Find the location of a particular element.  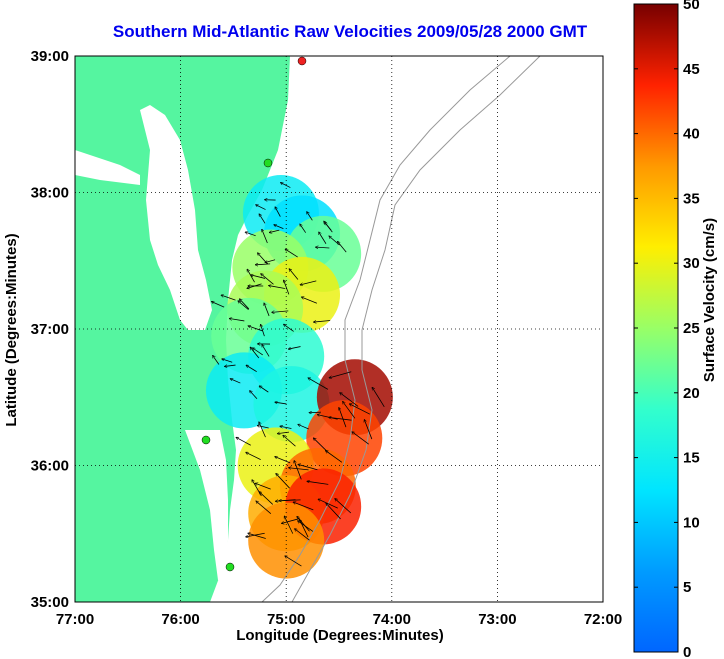

y-axis-ticks: 39:00 38:00 37:00 36:00 35:00 is located at coordinates (50, 329).